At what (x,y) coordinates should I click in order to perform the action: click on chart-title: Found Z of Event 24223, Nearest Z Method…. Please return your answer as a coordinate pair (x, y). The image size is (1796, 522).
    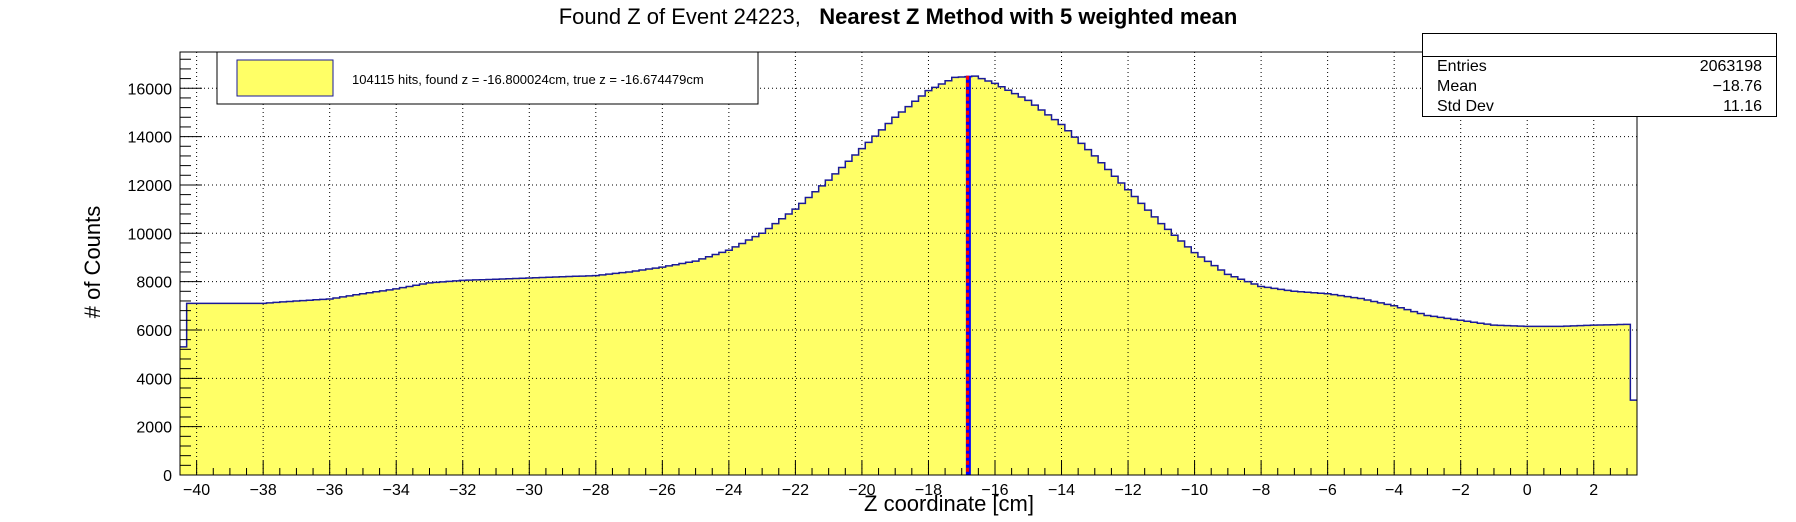
    Looking at the image, I should click on (898, 17).